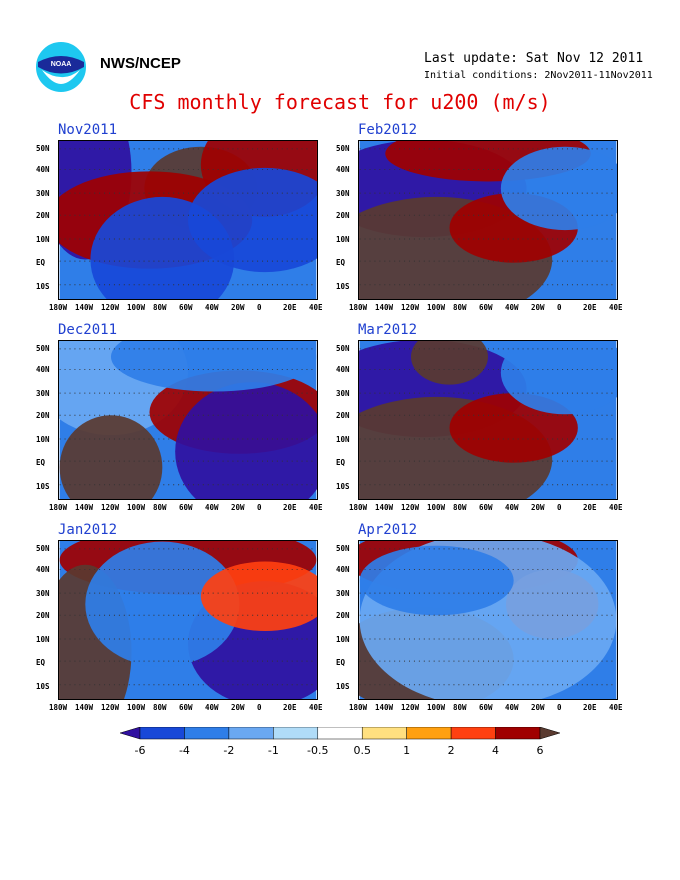 Image resolution: width=680 pixels, height=880 pixels. Describe the element at coordinates (273, 750) in the screenshot. I see `colorbar-label: -1` at that location.